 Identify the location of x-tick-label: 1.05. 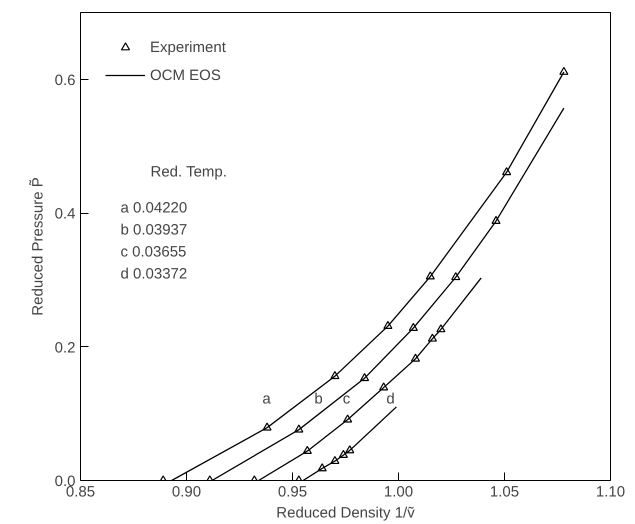
(505, 492).